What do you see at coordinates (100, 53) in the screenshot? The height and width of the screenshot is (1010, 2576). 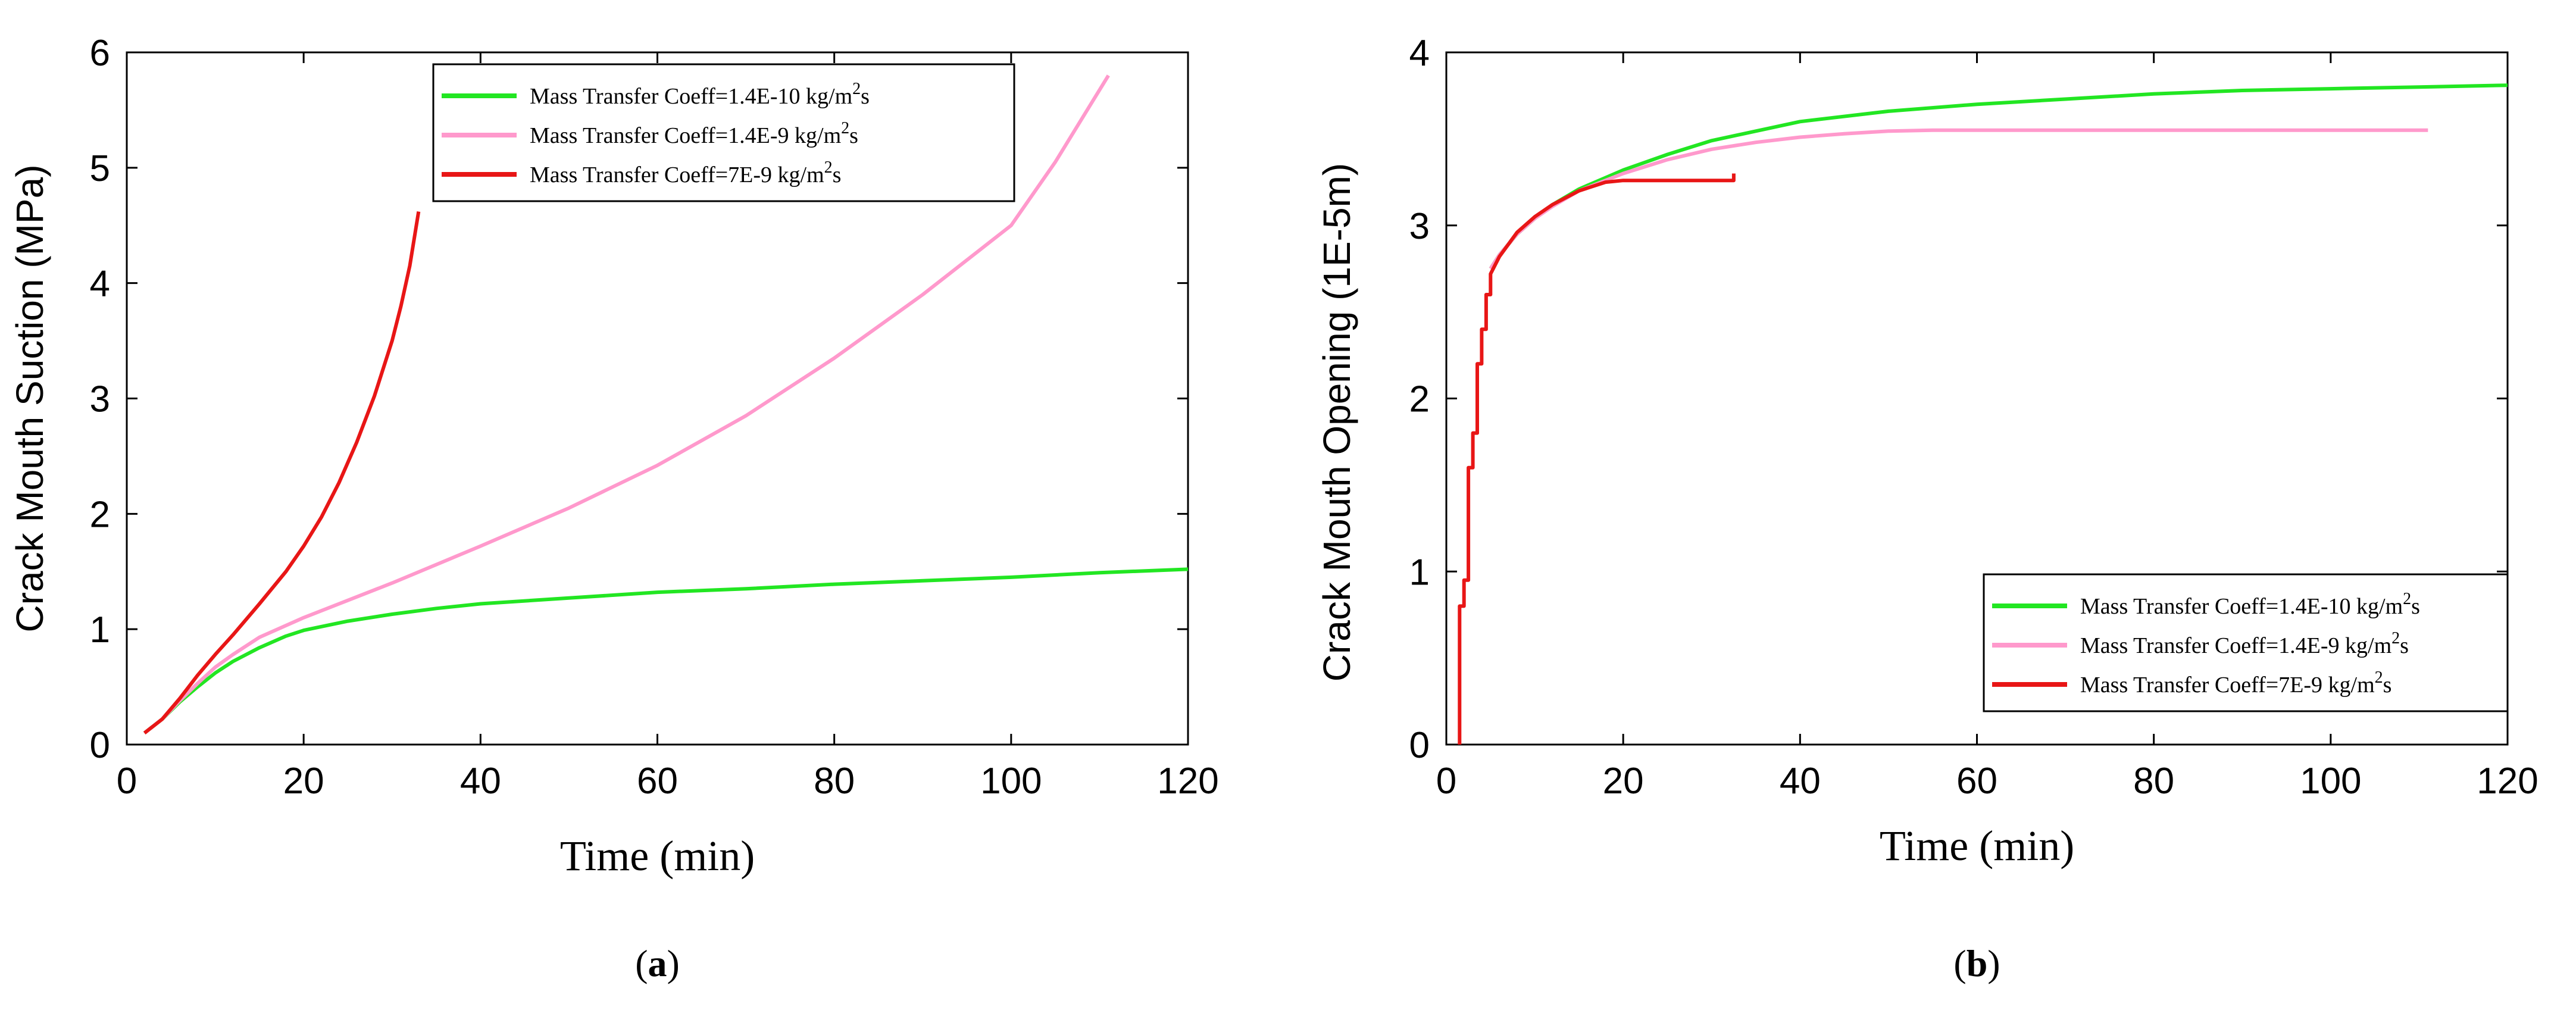 I see `y-tick-label: 6` at bounding box center [100, 53].